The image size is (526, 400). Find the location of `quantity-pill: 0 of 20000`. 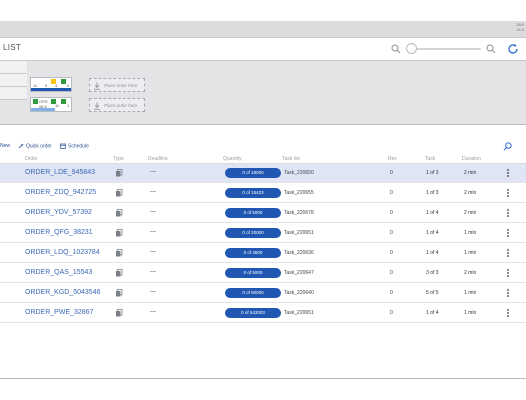

quantity-pill: 0 of 20000 is located at coordinates (253, 233).